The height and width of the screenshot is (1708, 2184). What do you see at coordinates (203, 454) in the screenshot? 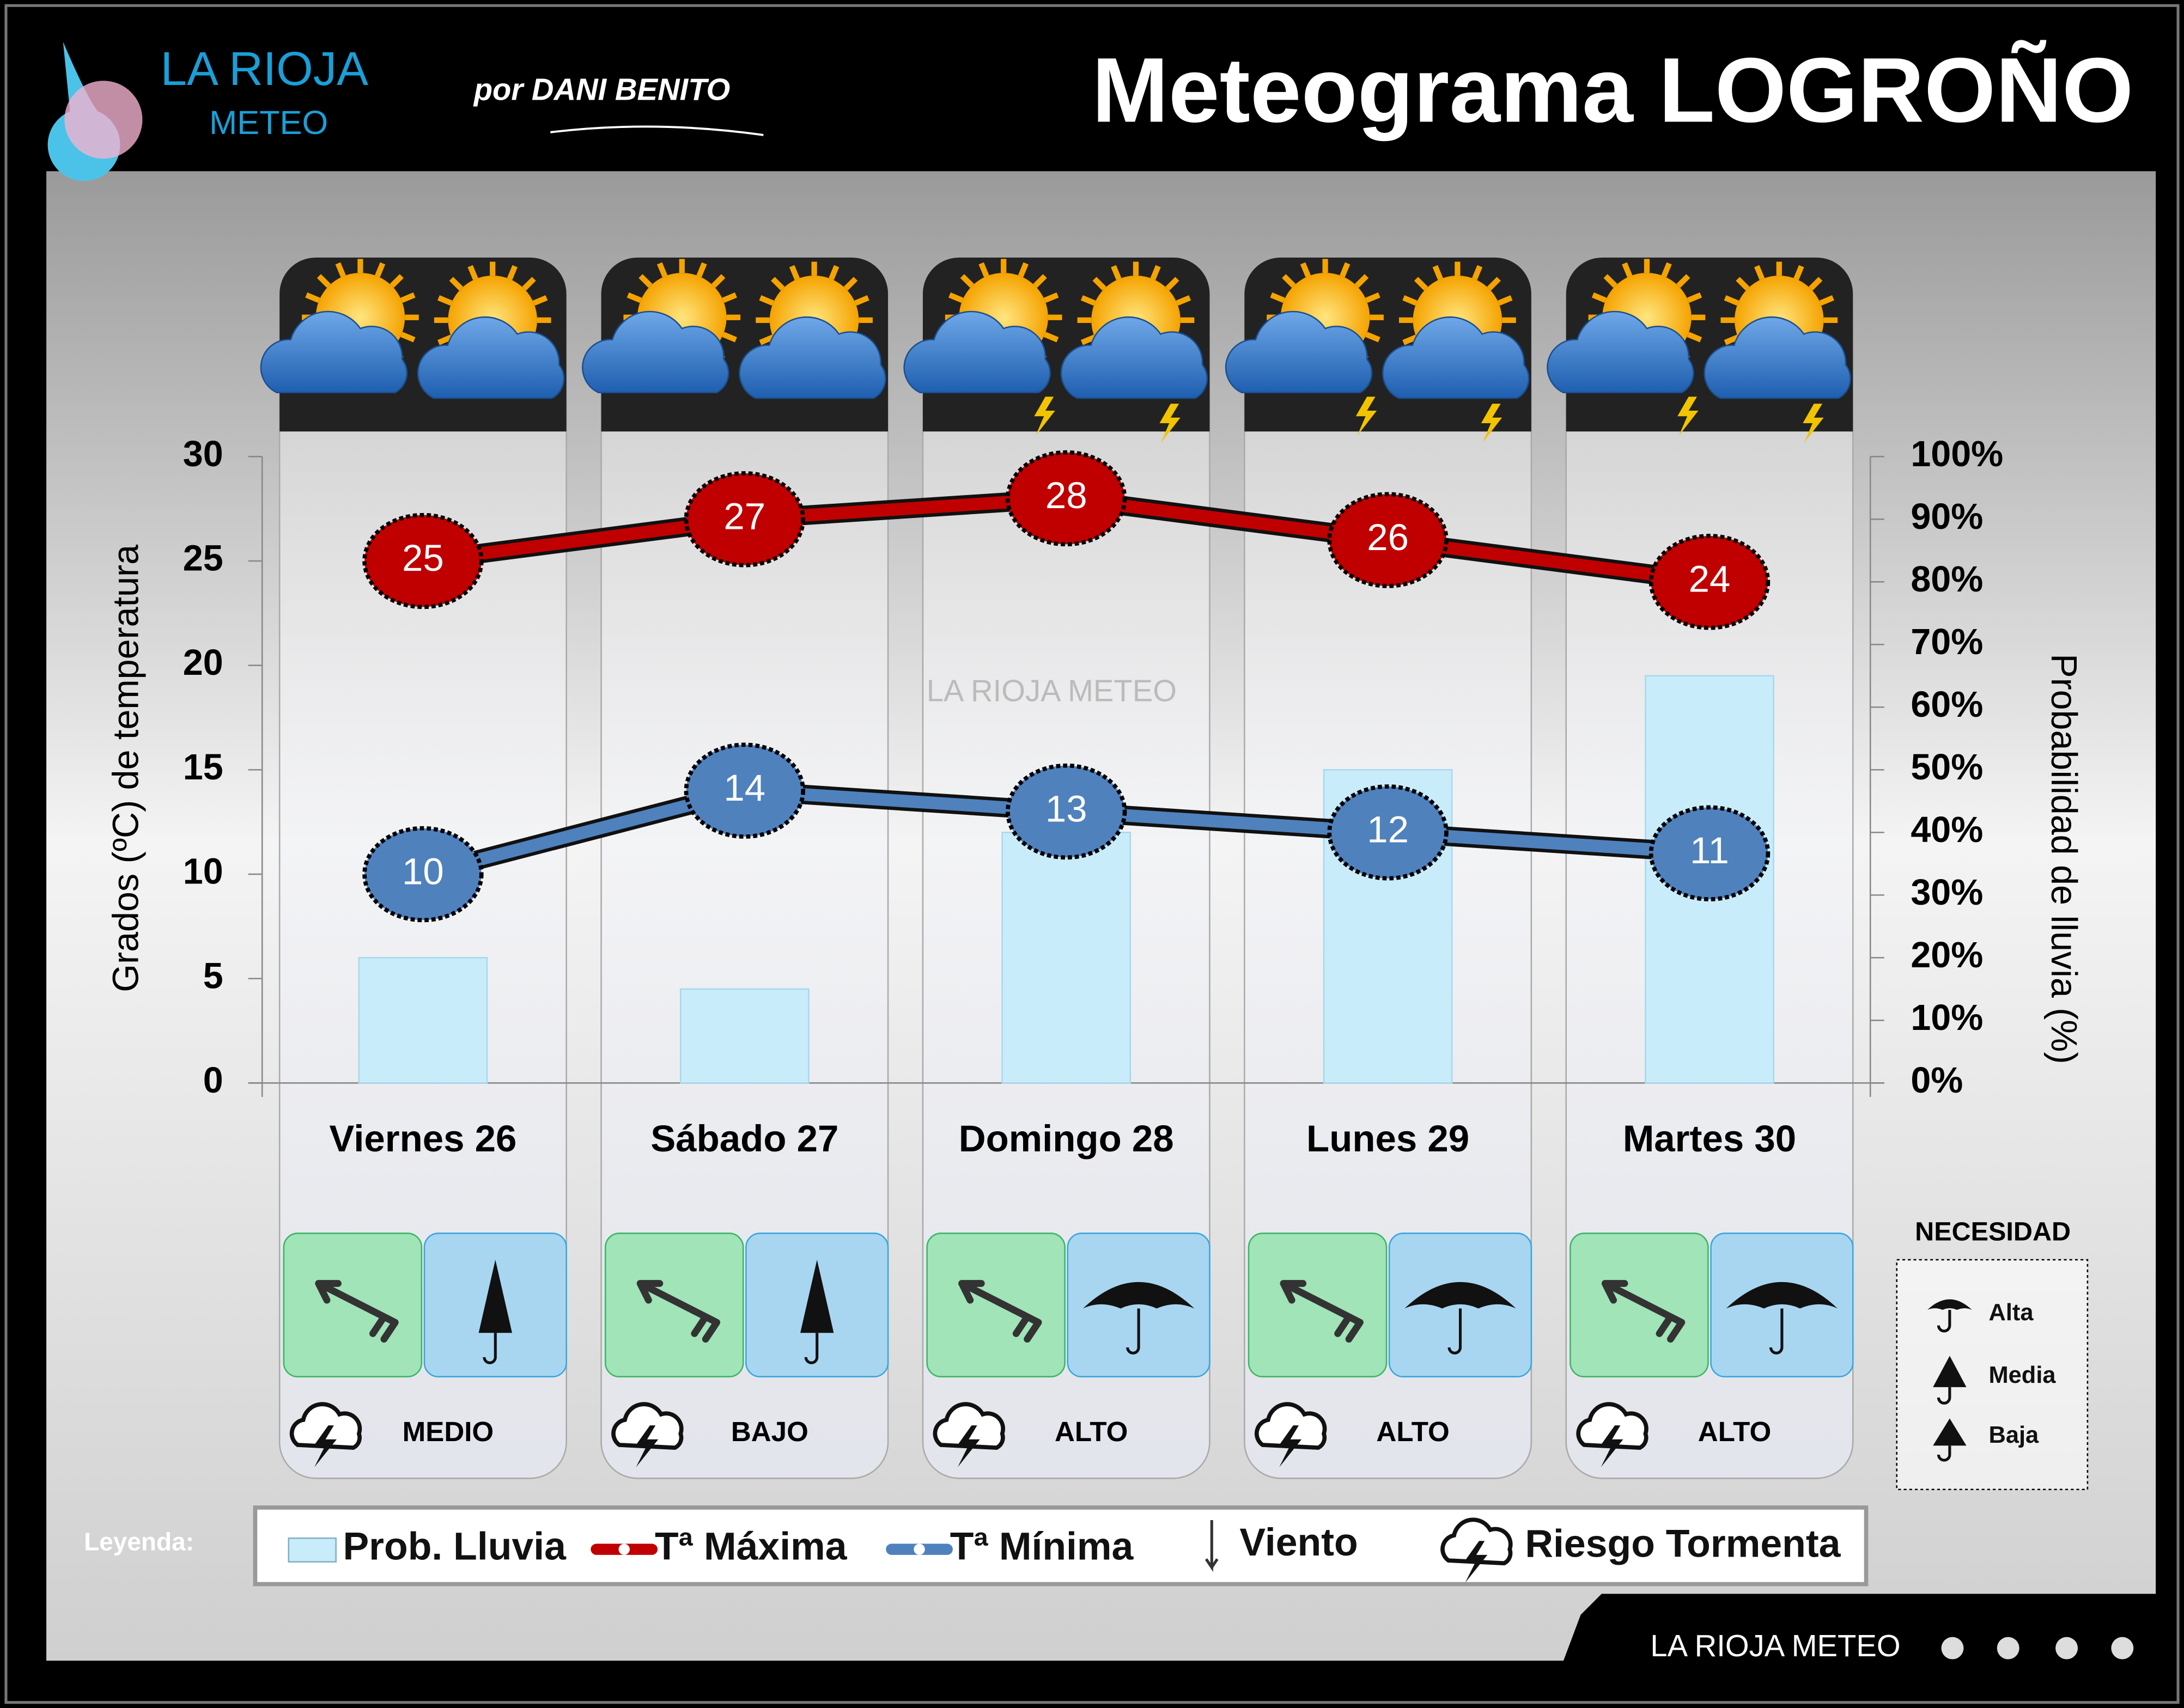
I see `y-tick-label: 30` at bounding box center [203, 454].